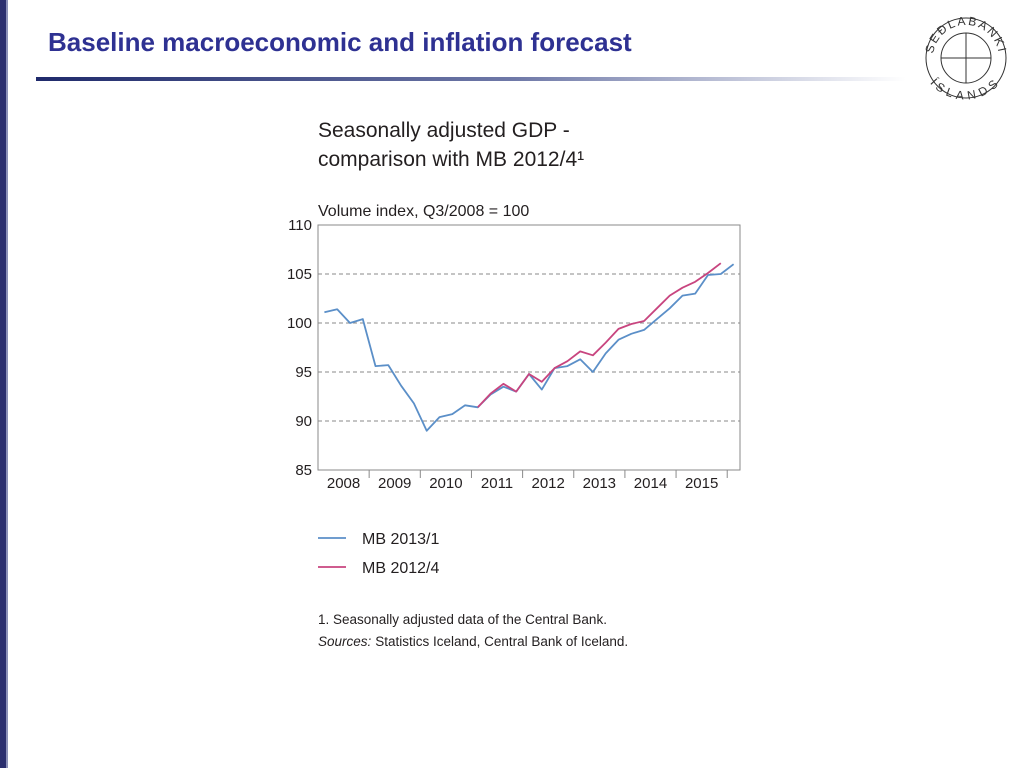 The image size is (1024, 768). Describe the element at coordinates (300, 225) in the screenshot. I see `y-tick-label: 110` at that location.